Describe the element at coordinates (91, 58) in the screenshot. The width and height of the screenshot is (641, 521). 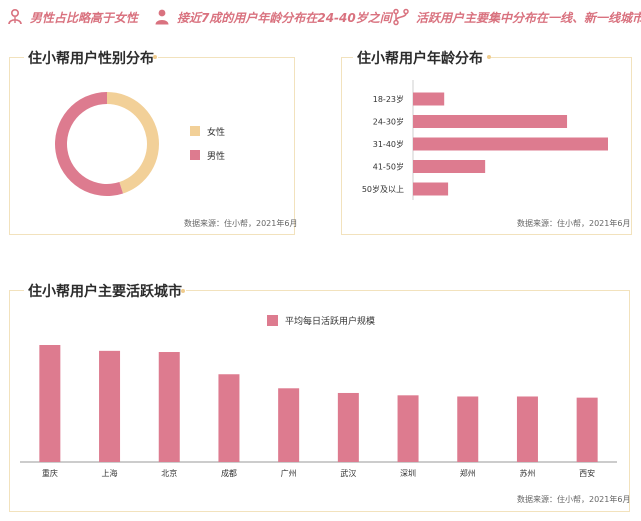
I see `gender-panel-title: 住小帮用户性别分布` at that location.